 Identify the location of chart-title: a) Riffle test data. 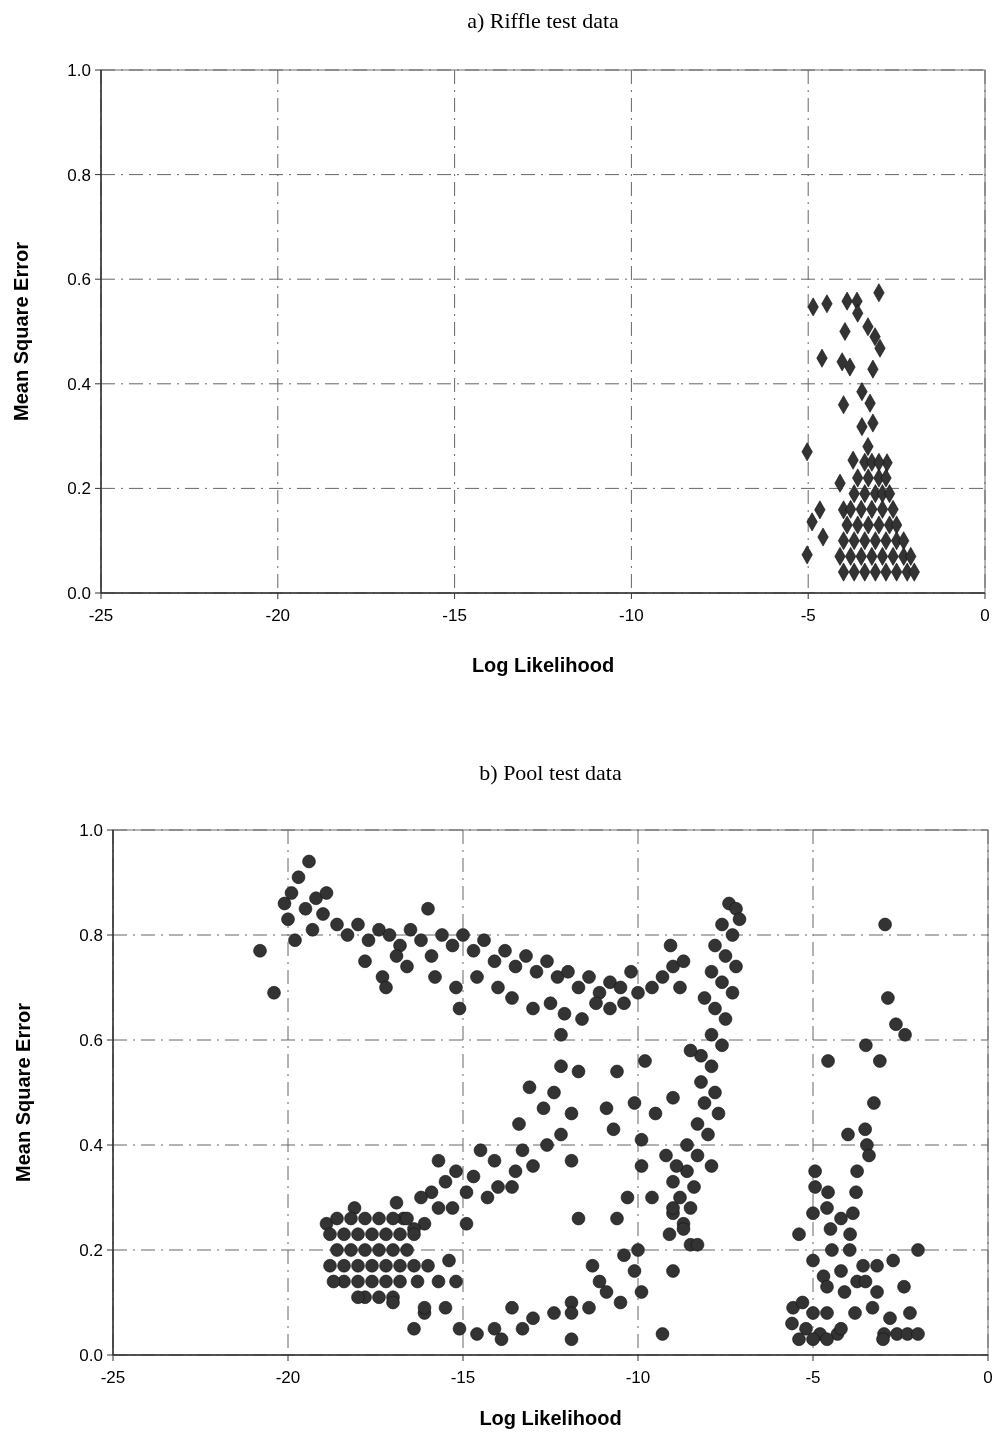
(543, 20).